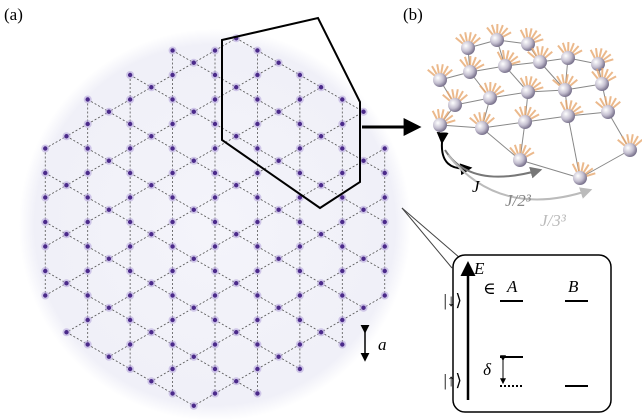 This screenshot has width=642, height=420. What do you see at coordinates (532, 333) in the screenshot?
I see `inset-box` at bounding box center [532, 333].